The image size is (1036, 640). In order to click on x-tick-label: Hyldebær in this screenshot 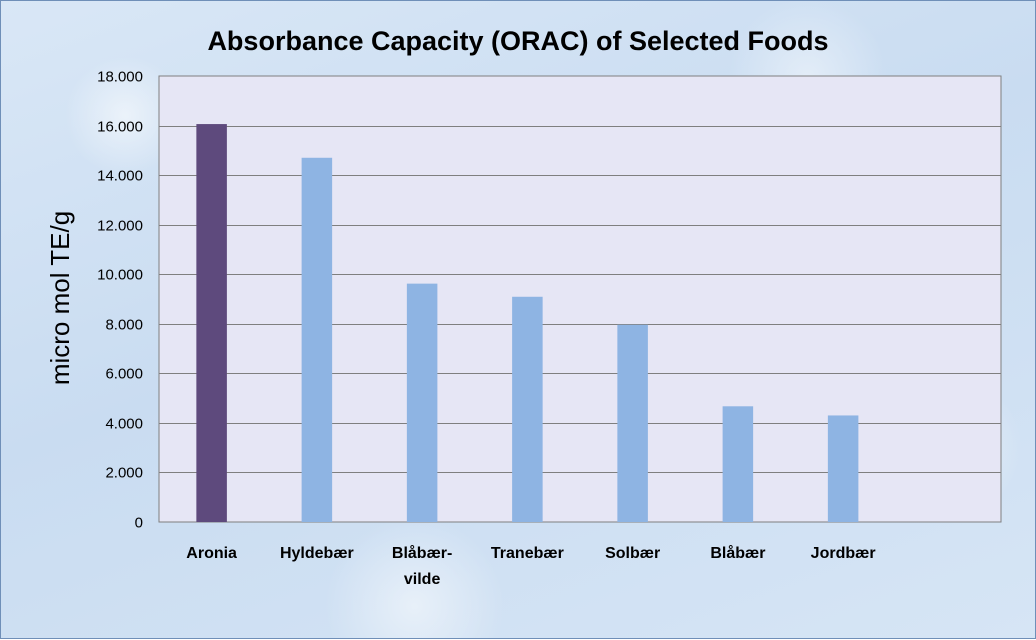, I will do `click(317, 553)`.